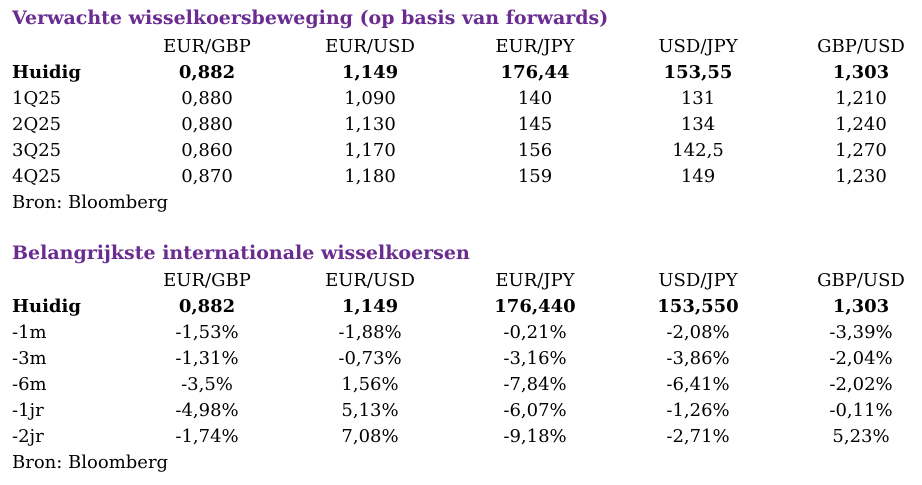 Image resolution: width=922 pixels, height=485 pixels. What do you see at coordinates (37, 98) in the screenshot?
I see `row-label: 1Q25` at bounding box center [37, 98].